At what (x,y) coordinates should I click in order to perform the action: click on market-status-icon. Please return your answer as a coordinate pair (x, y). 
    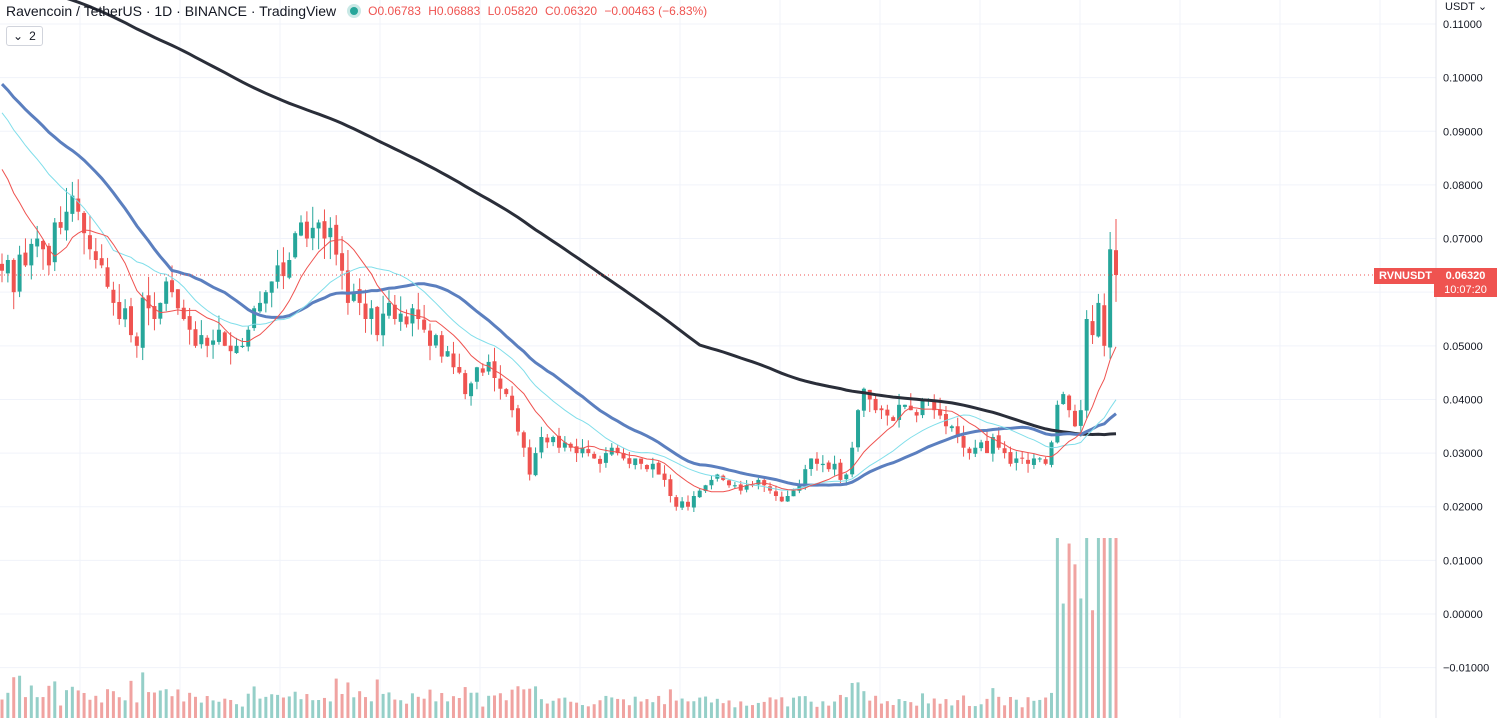
    Looking at the image, I should click on (354, 11).